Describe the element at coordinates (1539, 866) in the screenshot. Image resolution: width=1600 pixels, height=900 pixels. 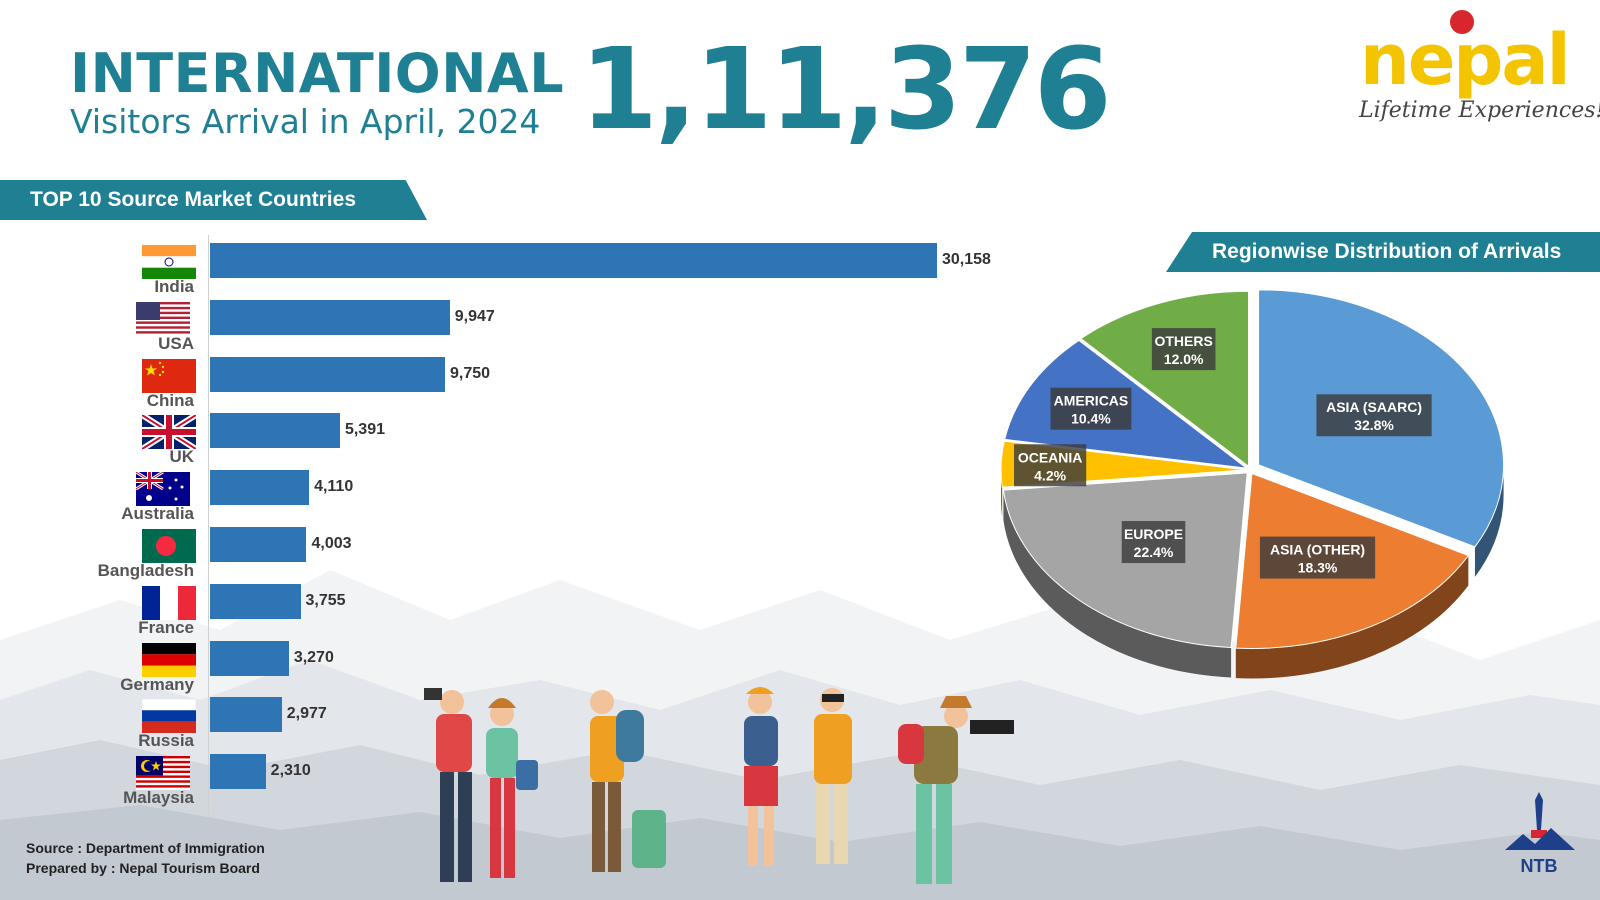
I see `ntb-text: NTB` at that location.